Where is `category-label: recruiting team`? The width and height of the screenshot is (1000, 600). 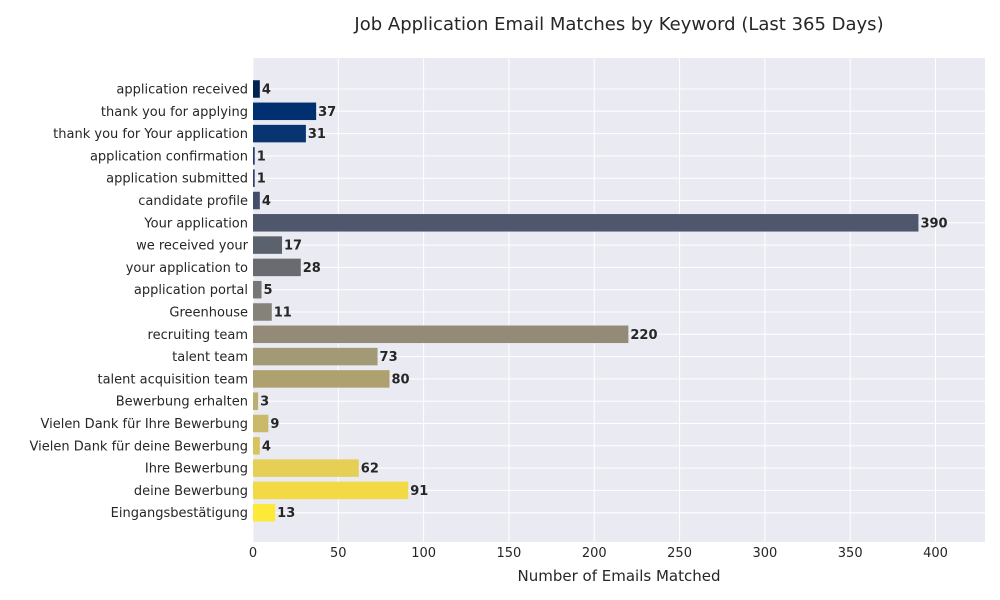 category-label: recruiting team is located at coordinates (198, 335).